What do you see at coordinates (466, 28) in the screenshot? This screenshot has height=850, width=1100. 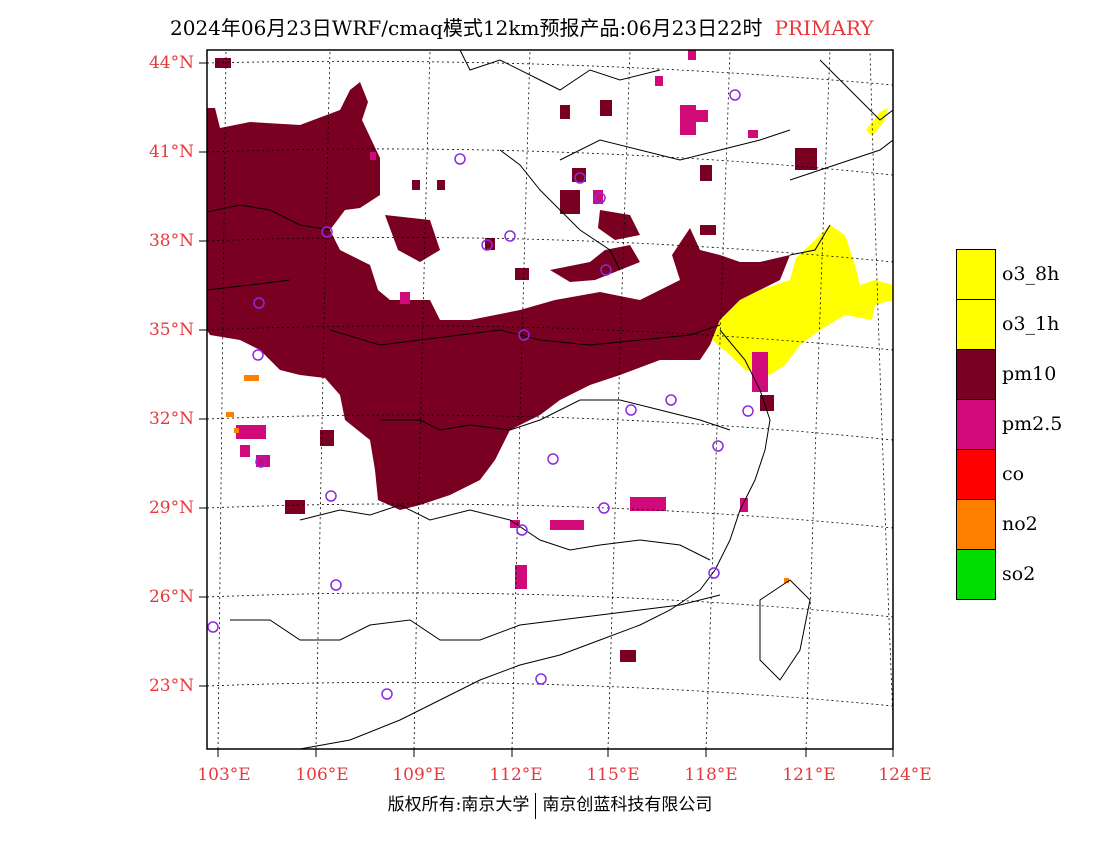 I see `title-main: 2024年06月23日WRF/cmaq模式12km预报产品:06月23日22时` at bounding box center [466, 28].